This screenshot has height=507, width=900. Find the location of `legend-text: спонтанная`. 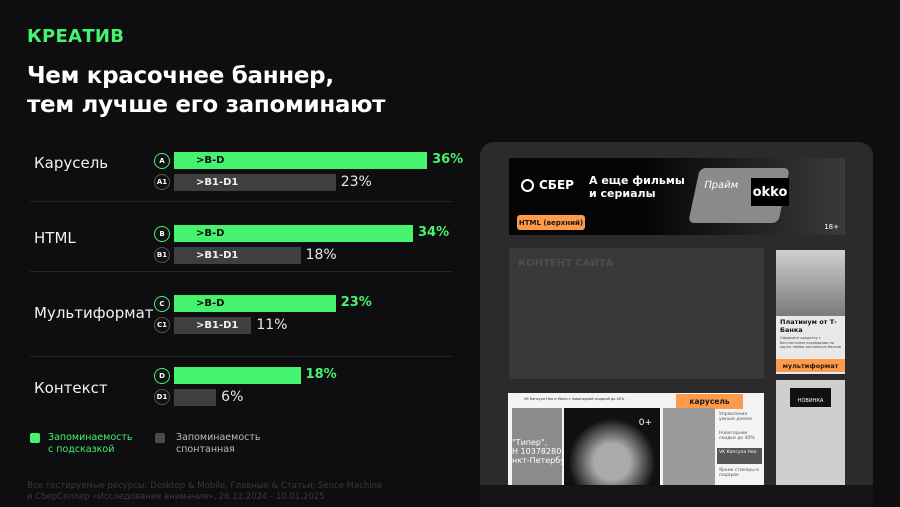

legend-text: спонтанная is located at coordinates (205, 449).